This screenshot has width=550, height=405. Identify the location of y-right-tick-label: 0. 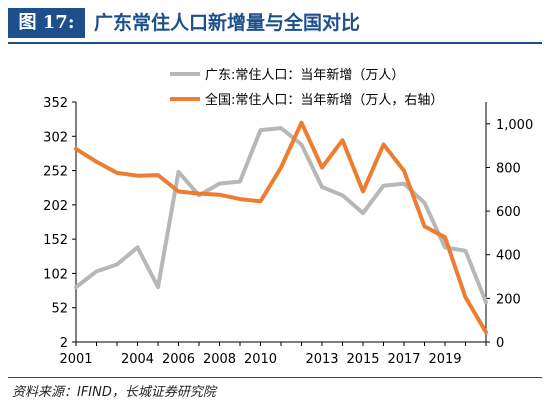
(500, 343).